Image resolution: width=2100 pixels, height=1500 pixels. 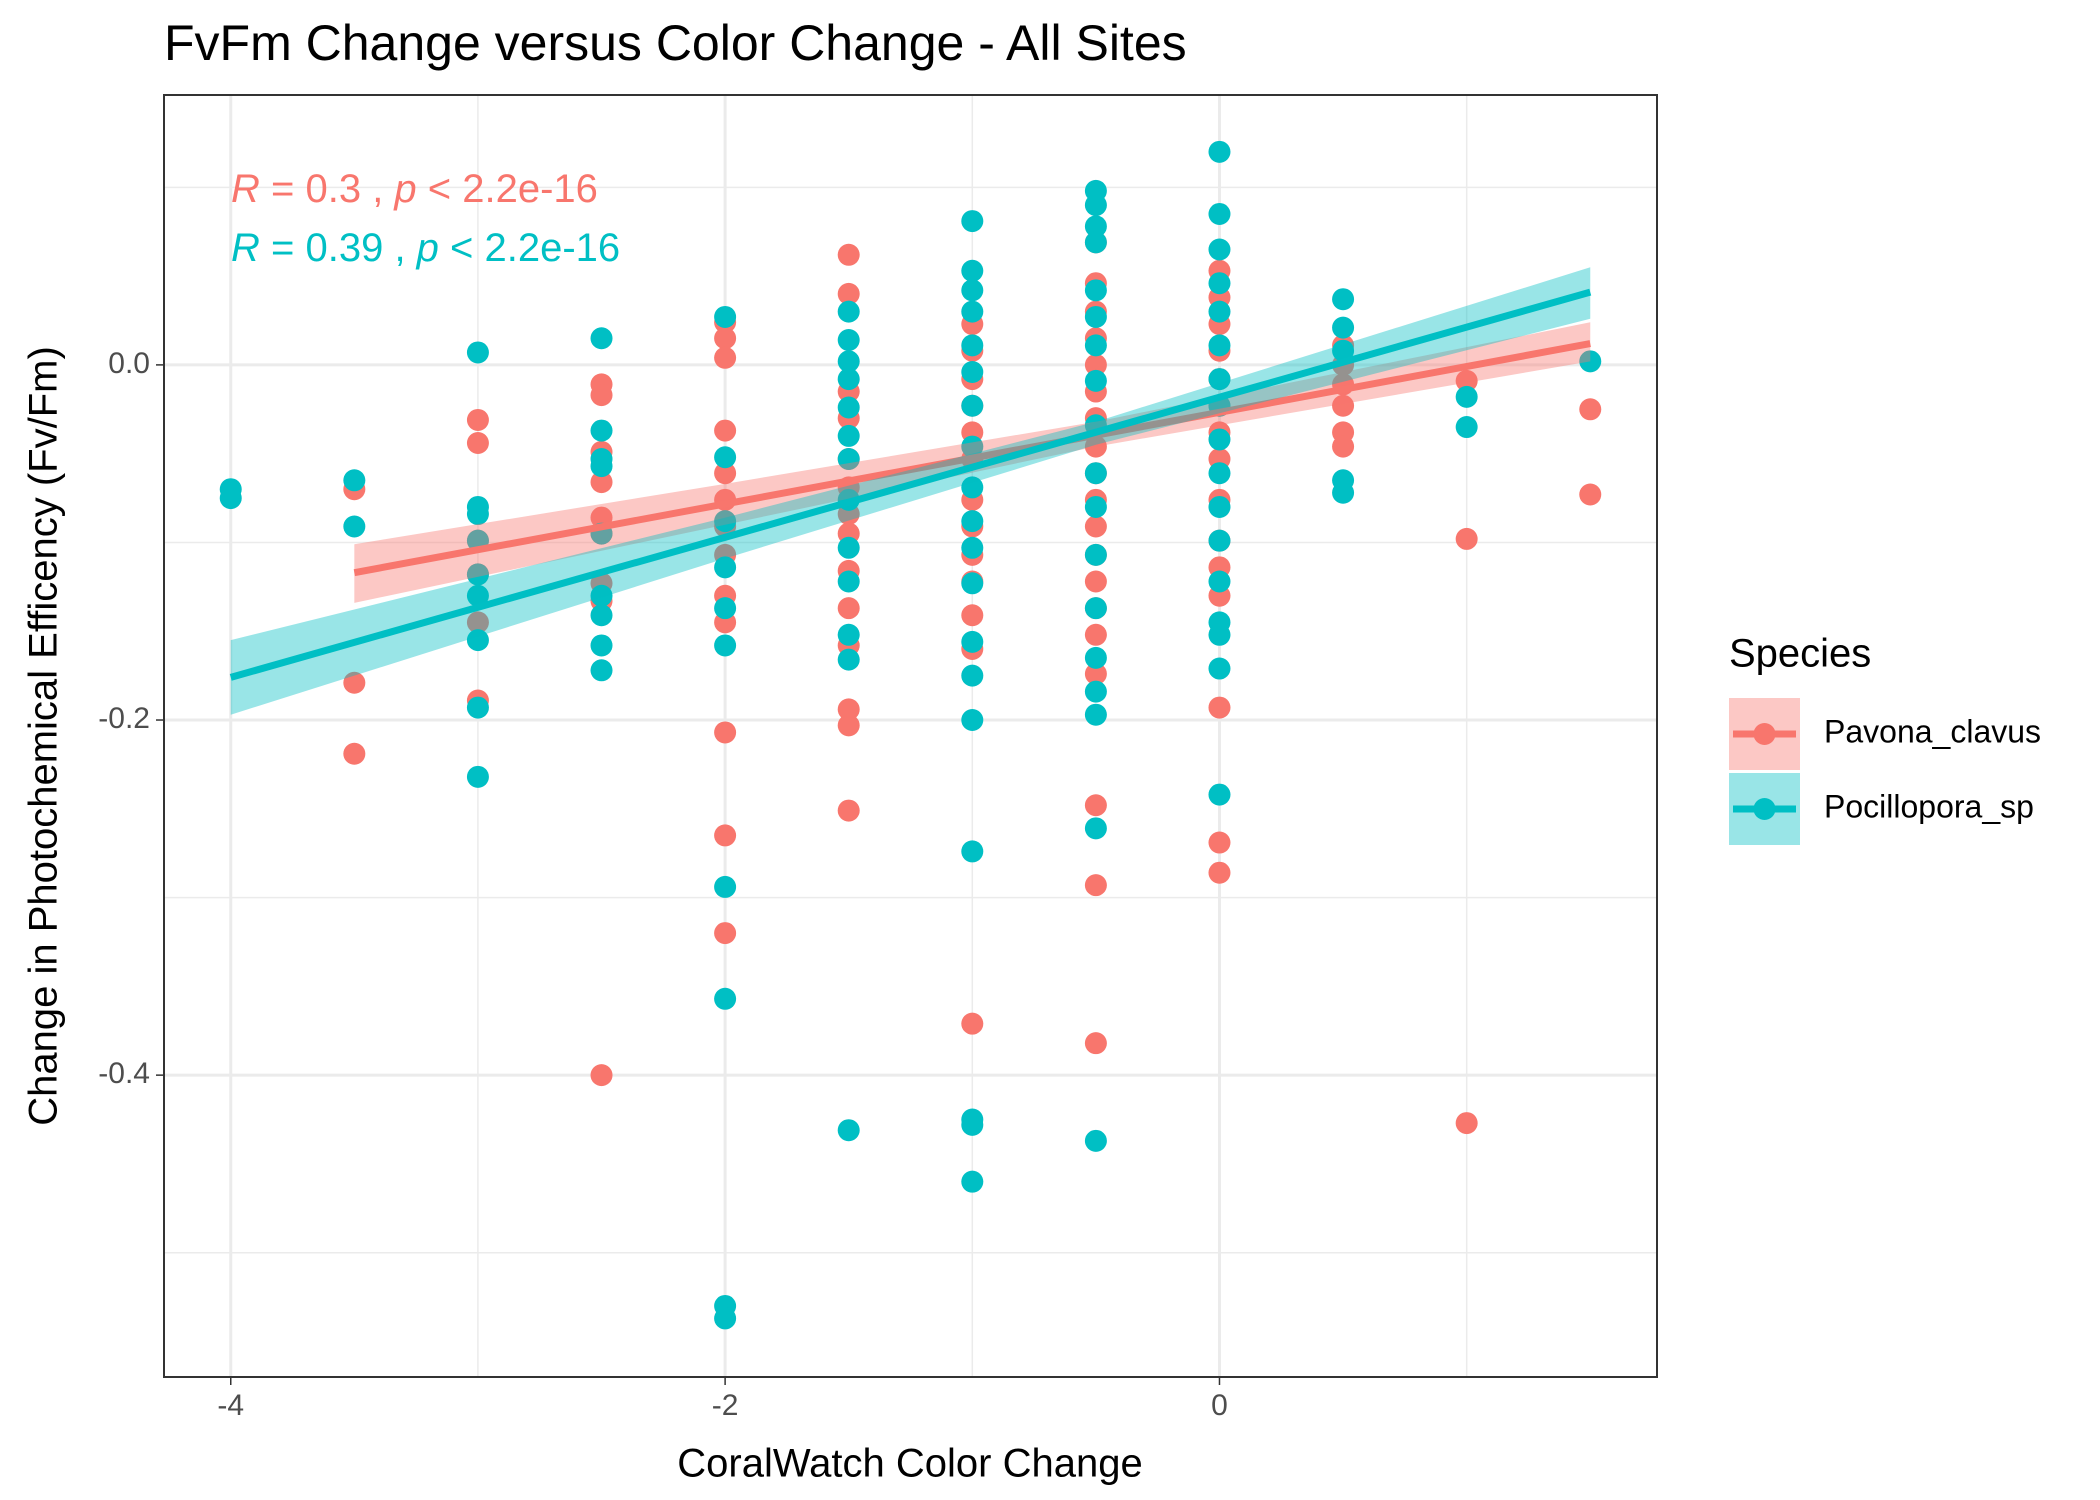 What do you see at coordinates (909, 1464) in the screenshot?
I see `x-axis-label: CoralWatch Color Change` at bounding box center [909, 1464].